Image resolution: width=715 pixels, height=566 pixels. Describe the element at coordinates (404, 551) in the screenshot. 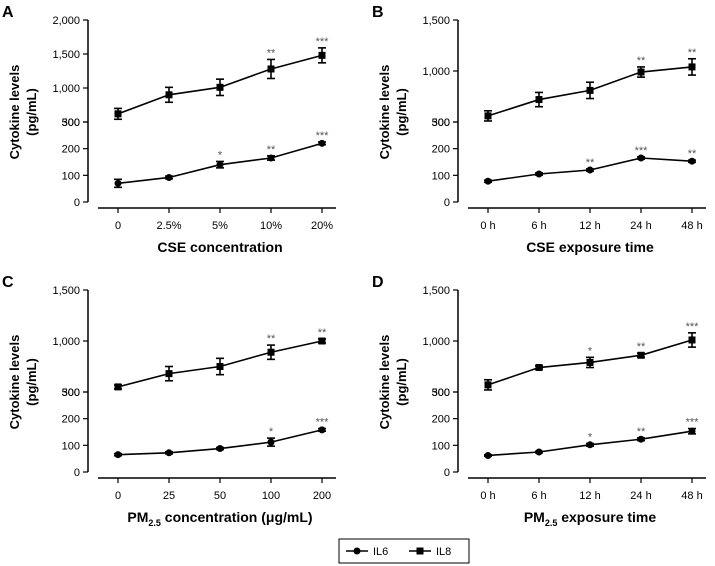

I see `legend: IL6 IL8` at that location.